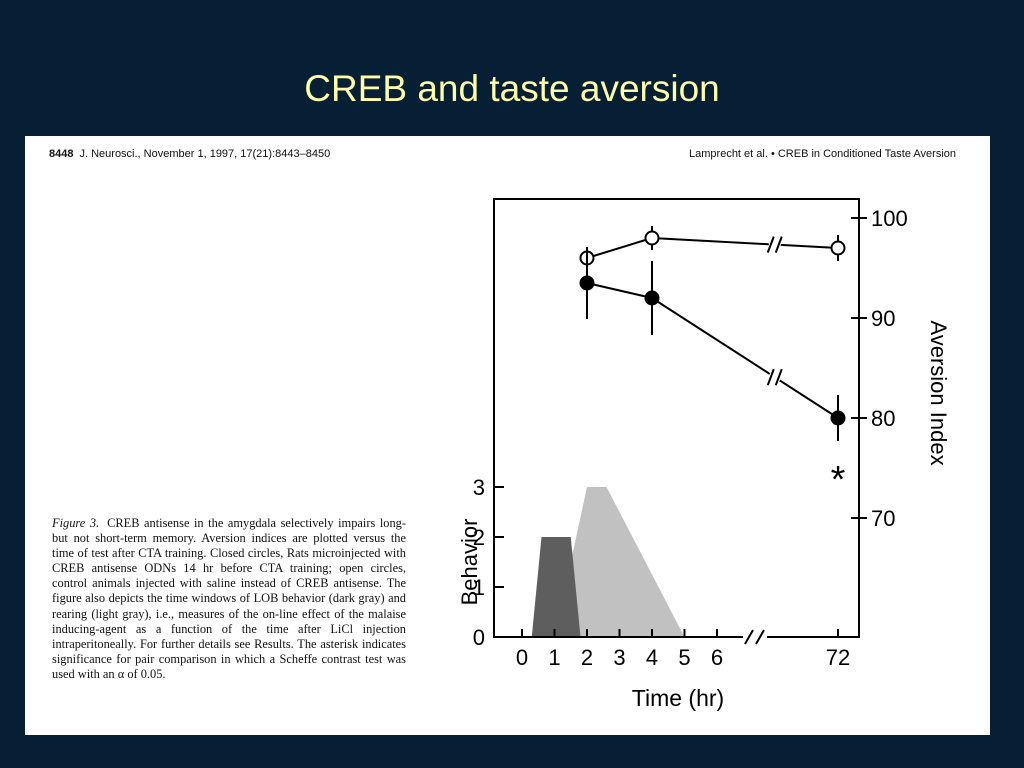 The width and height of the screenshot is (1024, 768). What do you see at coordinates (684, 657) in the screenshot?
I see `x-tick-label: 5` at bounding box center [684, 657].